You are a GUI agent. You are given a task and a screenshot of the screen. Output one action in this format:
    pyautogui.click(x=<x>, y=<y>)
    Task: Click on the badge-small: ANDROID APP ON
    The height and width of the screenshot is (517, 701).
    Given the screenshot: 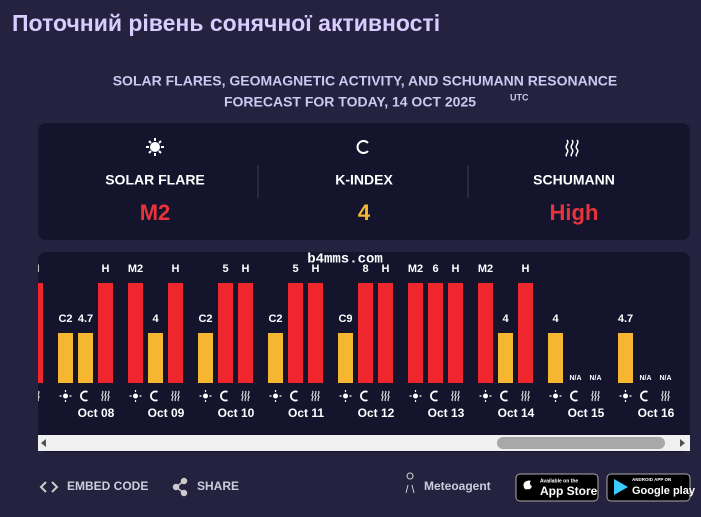 What is the action you would take?
    pyautogui.click(x=651, y=479)
    